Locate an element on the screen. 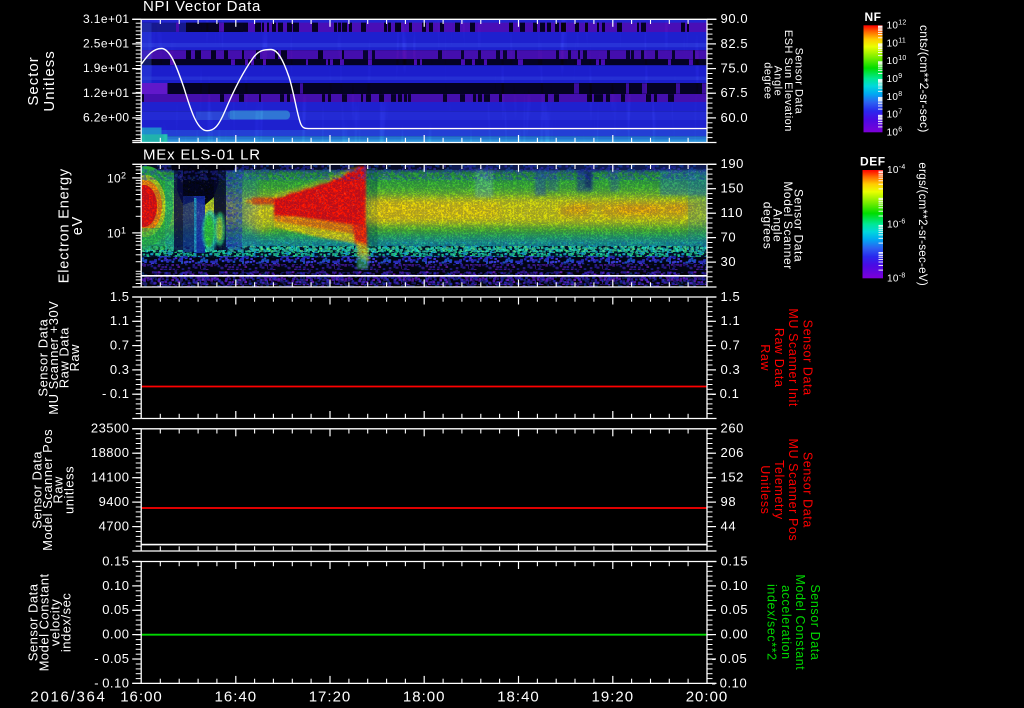 The width and height of the screenshot is (1024, 708). svg-text: eV is located at coordinates (78, 225).